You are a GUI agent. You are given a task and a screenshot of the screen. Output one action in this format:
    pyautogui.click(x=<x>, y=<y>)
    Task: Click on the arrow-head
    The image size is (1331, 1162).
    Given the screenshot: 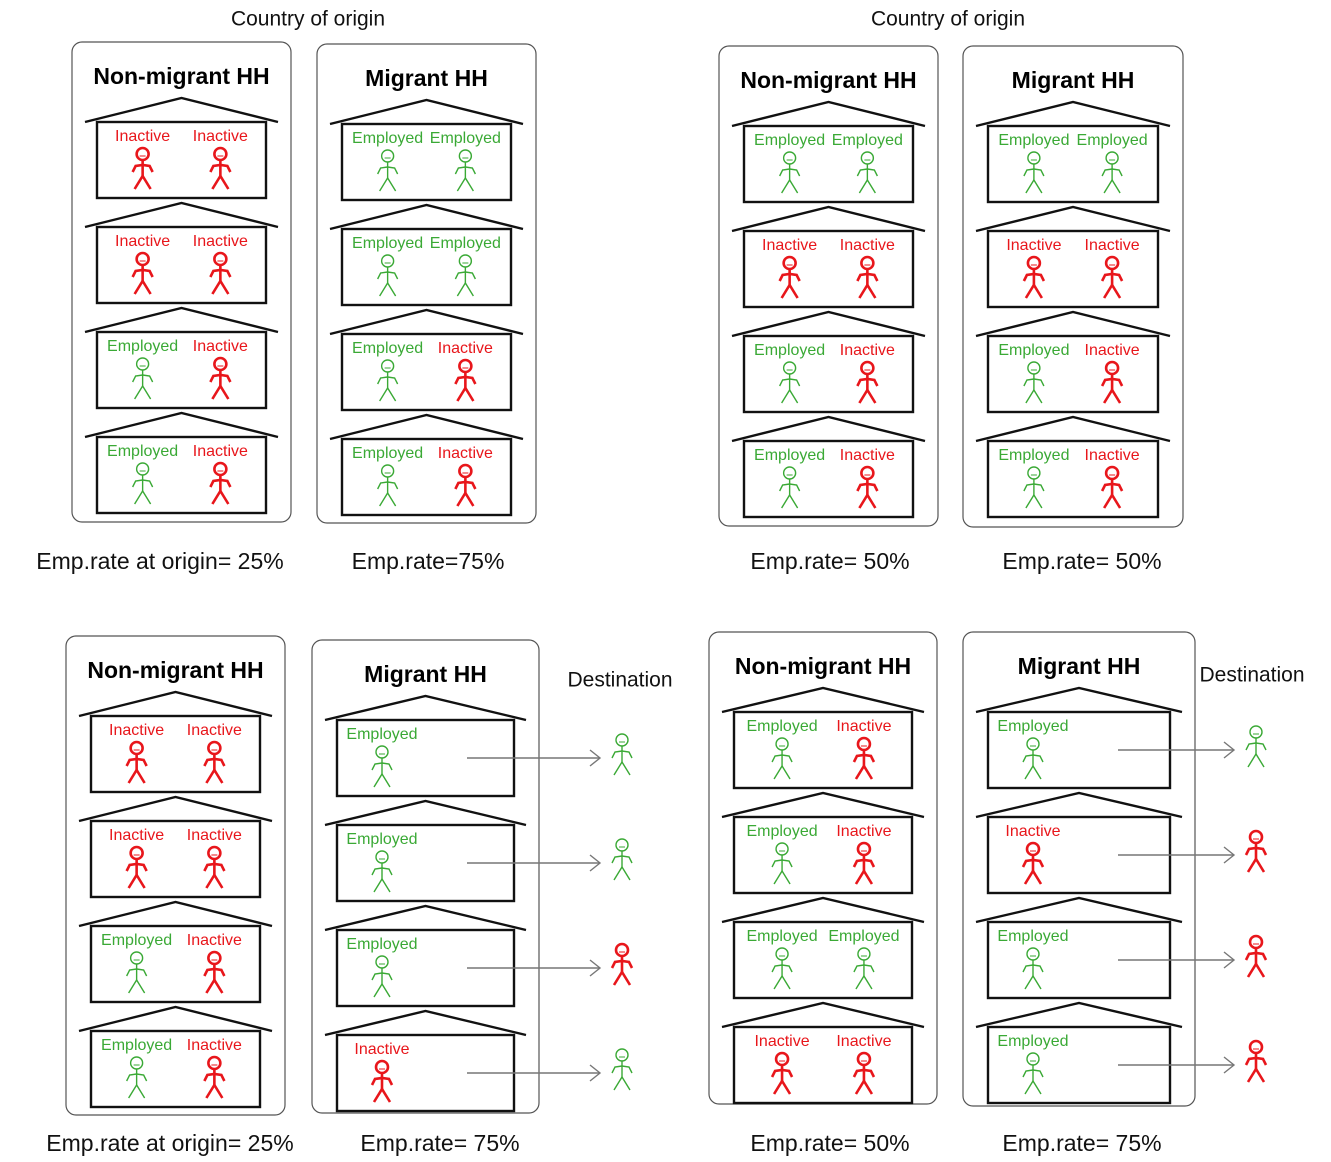 What is the action you would take?
    pyautogui.click(x=1229, y=960)
    